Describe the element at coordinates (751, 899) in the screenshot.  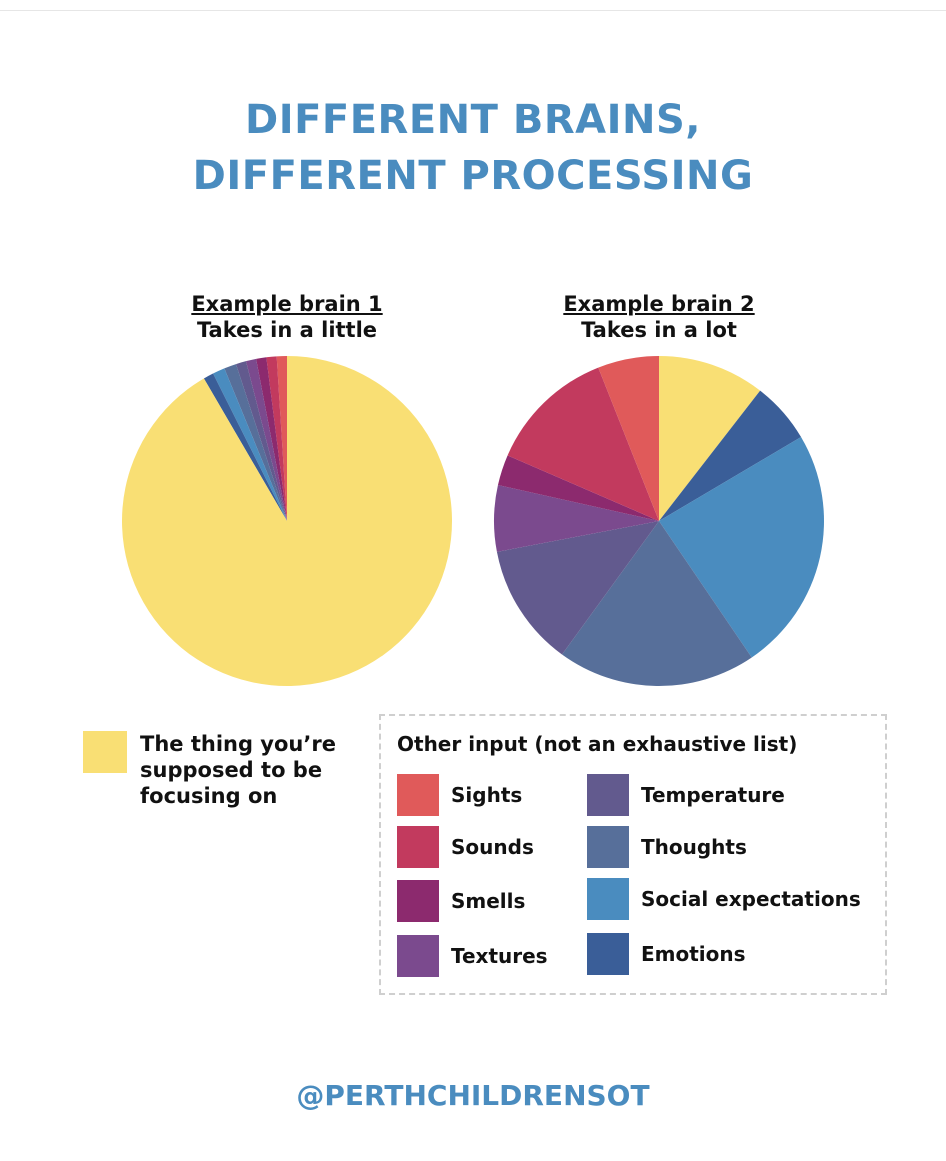
I see `legend-label-social-expectations: Social expectations` at that location.